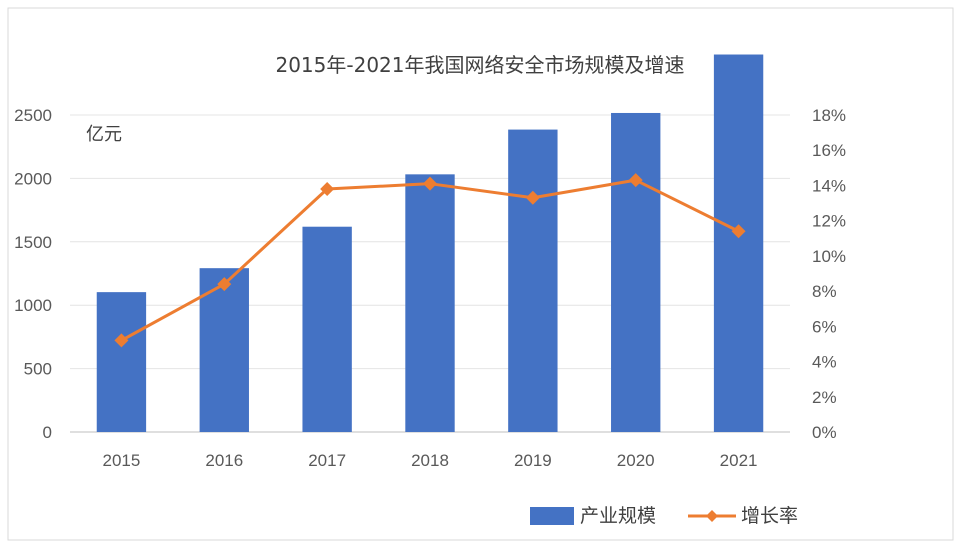 The width and height of the screenshot is (961, 548). Describe the element at coordinates (824, 362) in the screenshot. I see `y-right-tick-label: 4%` at that location.